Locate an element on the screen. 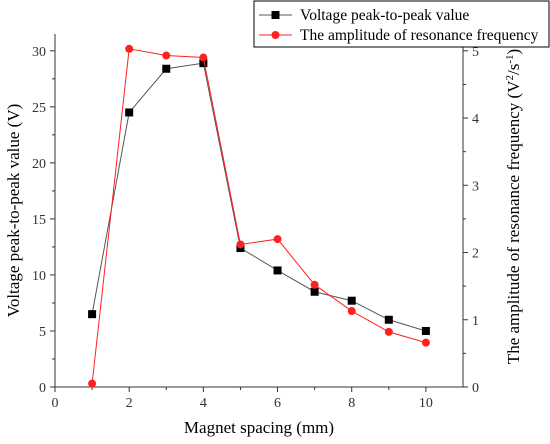 Image resolution: width=550 pixels, height=444 pixels. y-left-tick-label: 20 is located at coordinates (39, 164).